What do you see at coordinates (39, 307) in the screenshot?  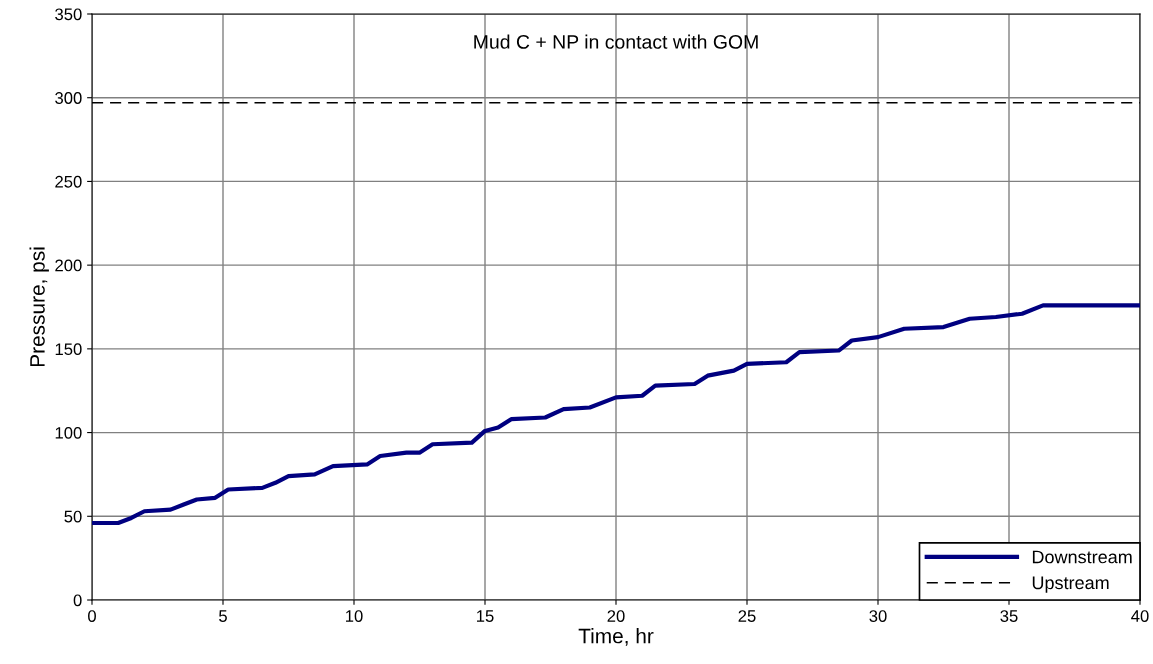 I see `y-axis-title: Pressure, psi` at bounding box center [39, 307].